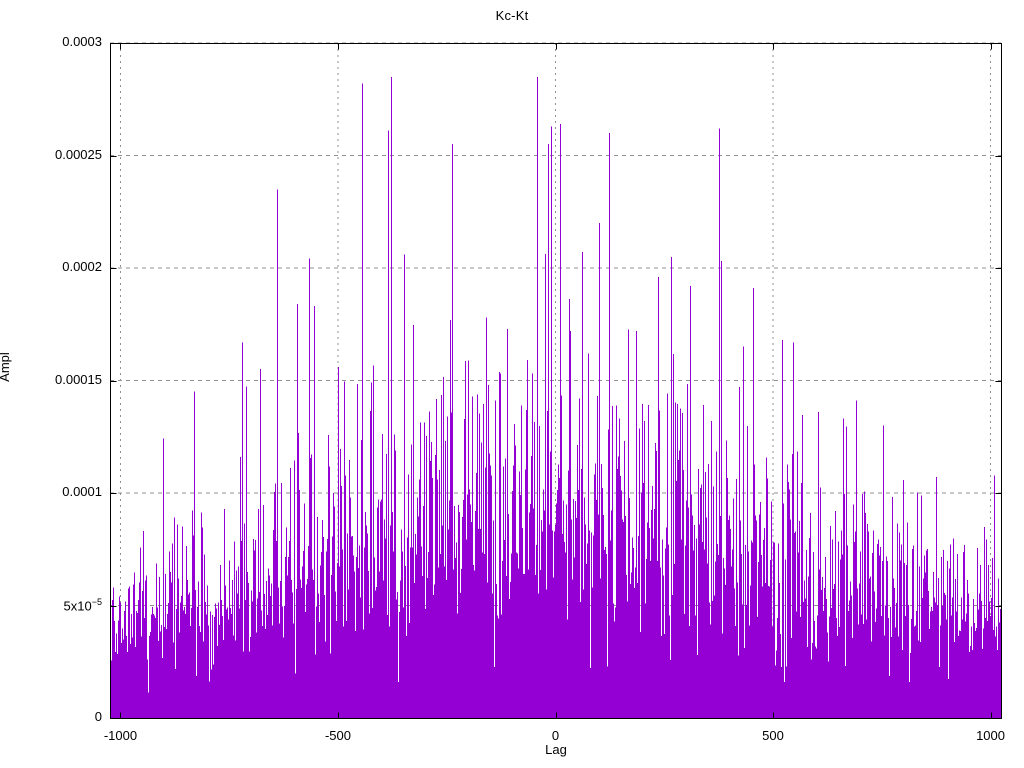 The width and height of the screenshot is (1024, 768). Describe the element at coordinates (82, 491) in the screenshot. I see `y-tick-label: 0.0001` at that location.